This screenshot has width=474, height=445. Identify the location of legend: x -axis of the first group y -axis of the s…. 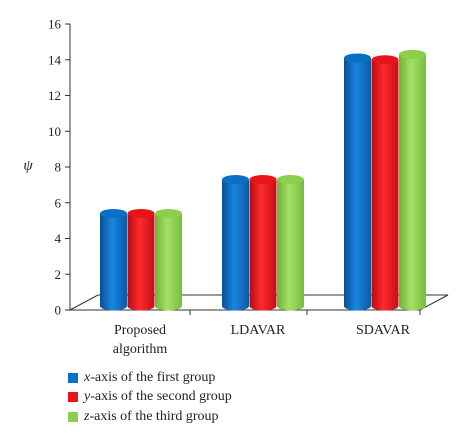
(150, 397).